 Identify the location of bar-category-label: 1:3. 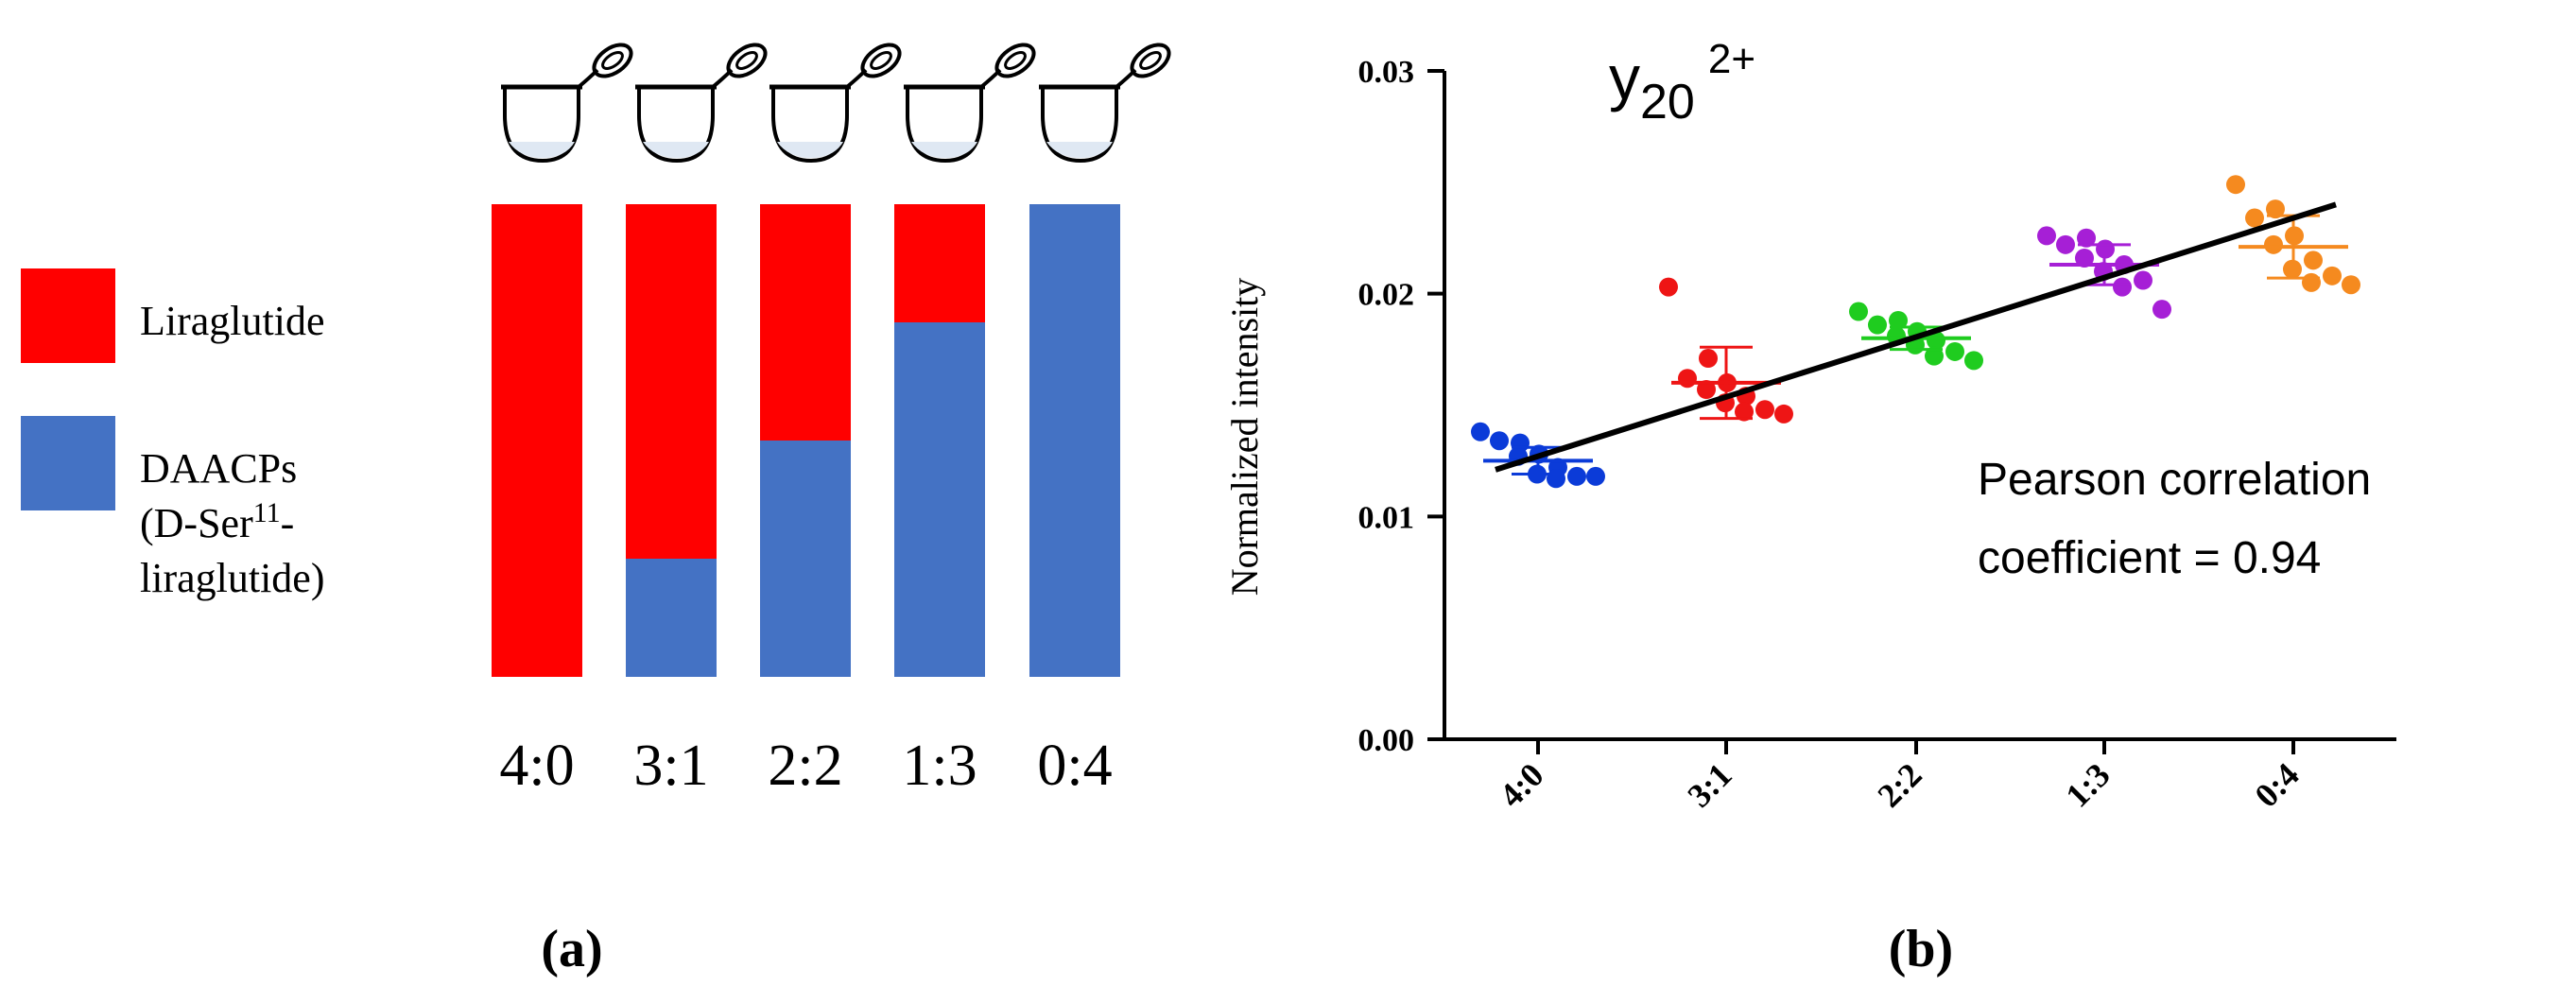
(939, 766).